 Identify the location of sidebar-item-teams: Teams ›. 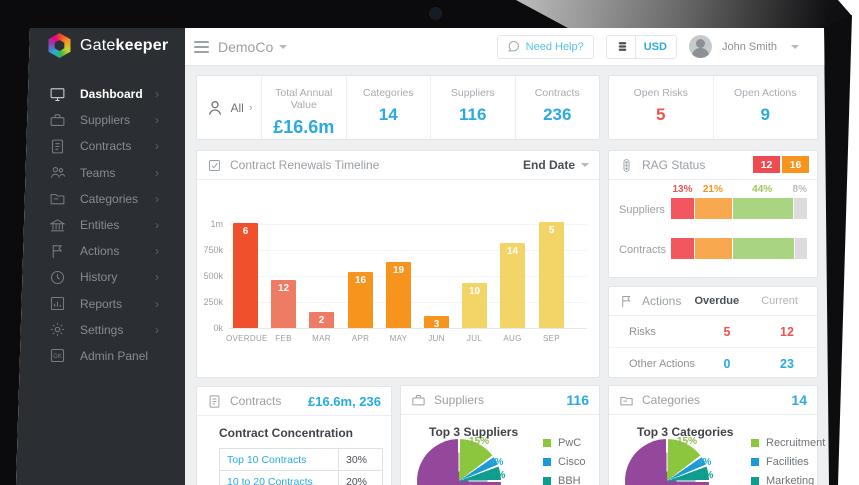
(100, 173).